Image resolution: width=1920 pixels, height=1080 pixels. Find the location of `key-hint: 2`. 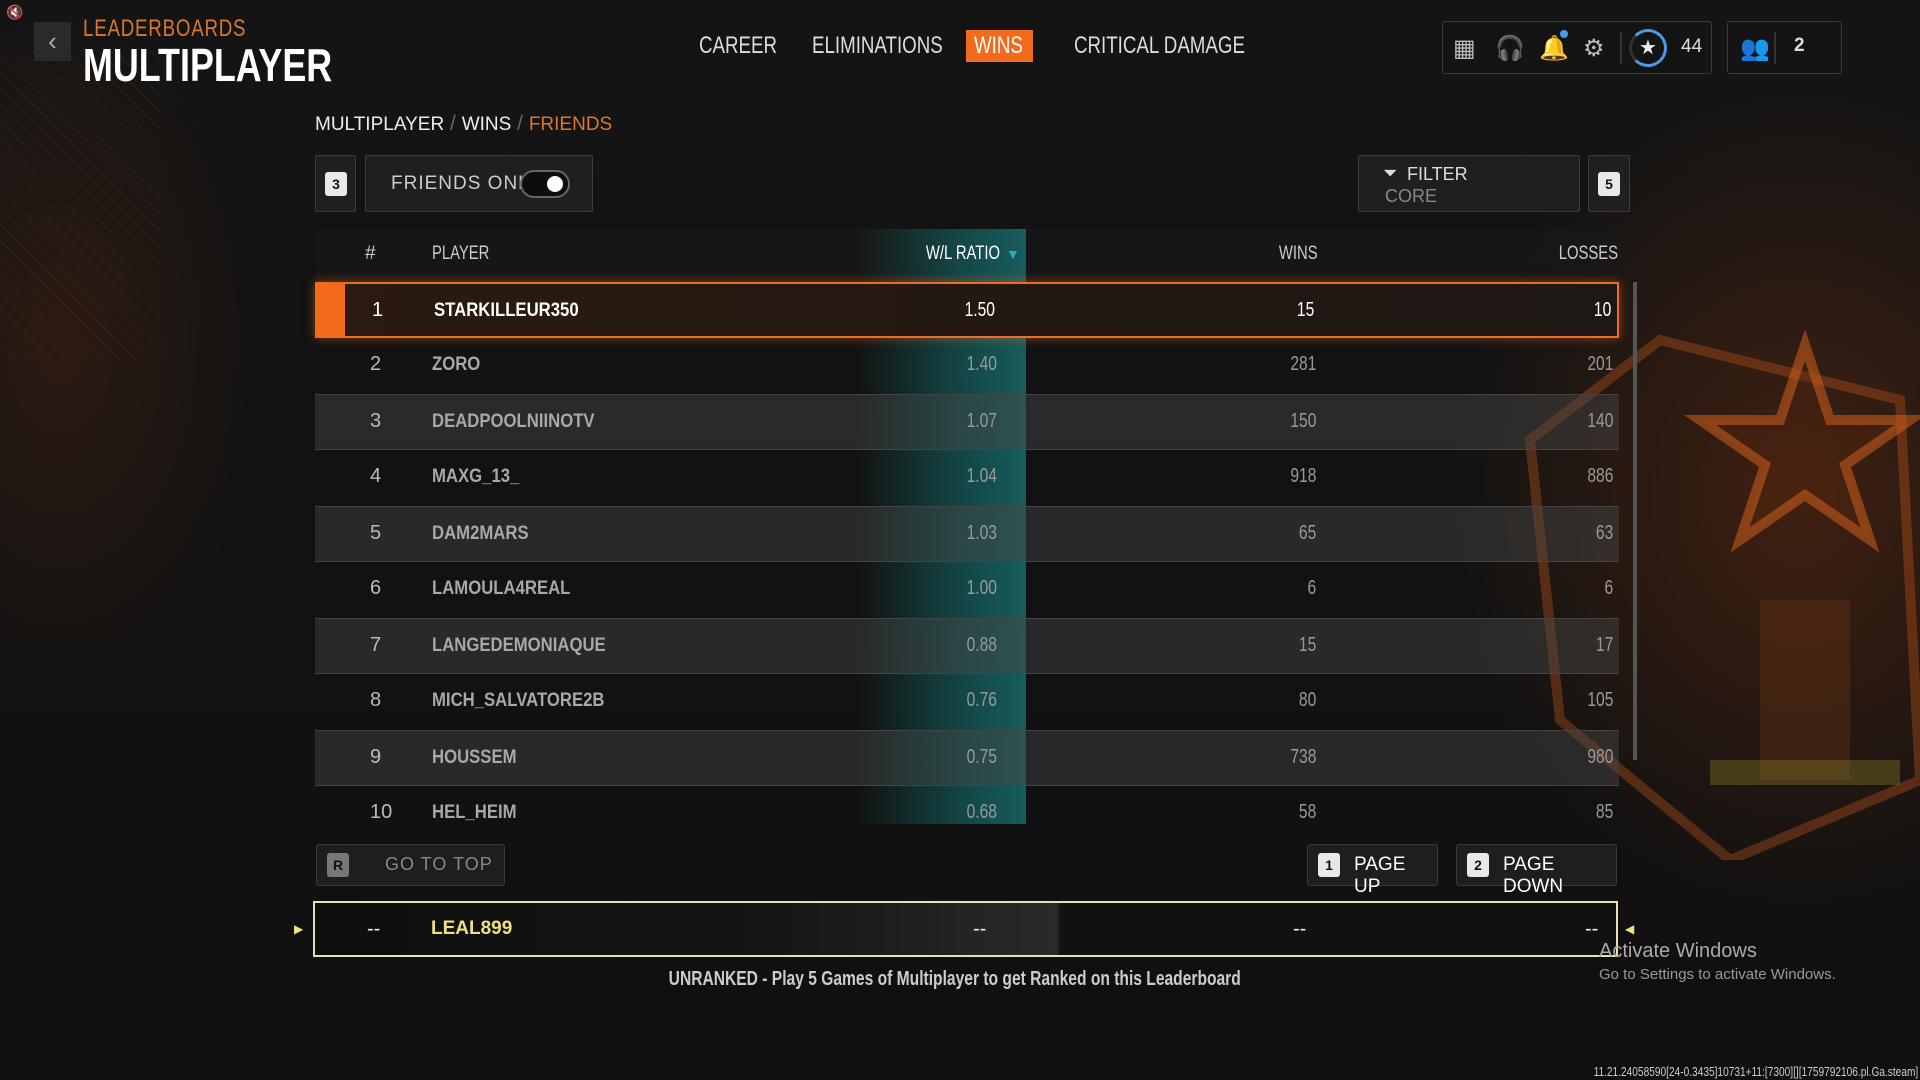

key-hint: 2 is located at coordinates (1478, 865).